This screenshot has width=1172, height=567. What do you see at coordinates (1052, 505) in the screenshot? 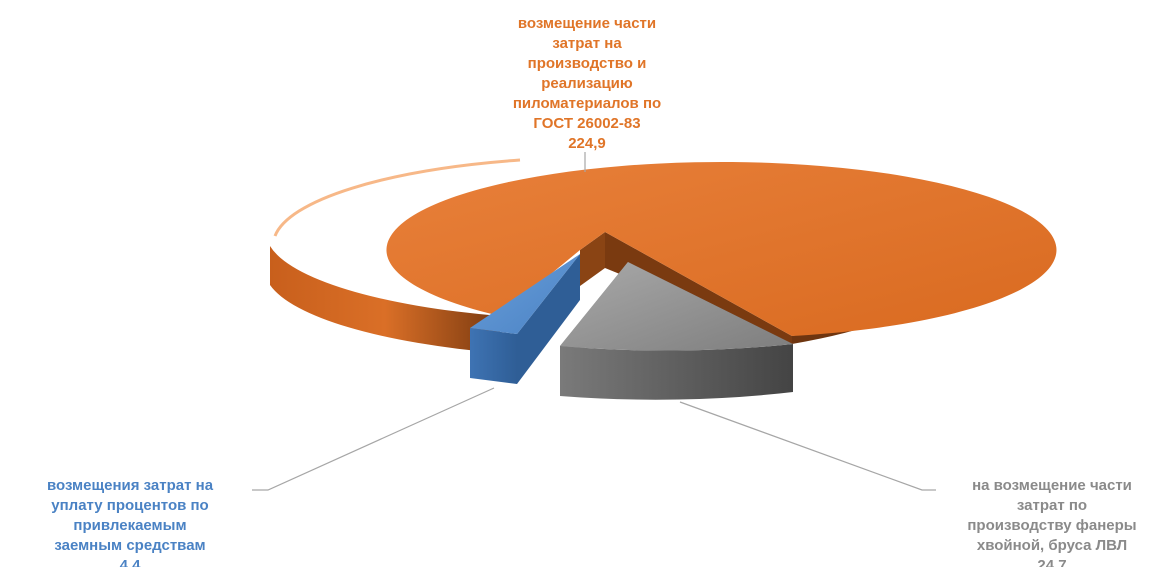
I see `slice-label-line: затрат по` at bounding box center [1052, 505].